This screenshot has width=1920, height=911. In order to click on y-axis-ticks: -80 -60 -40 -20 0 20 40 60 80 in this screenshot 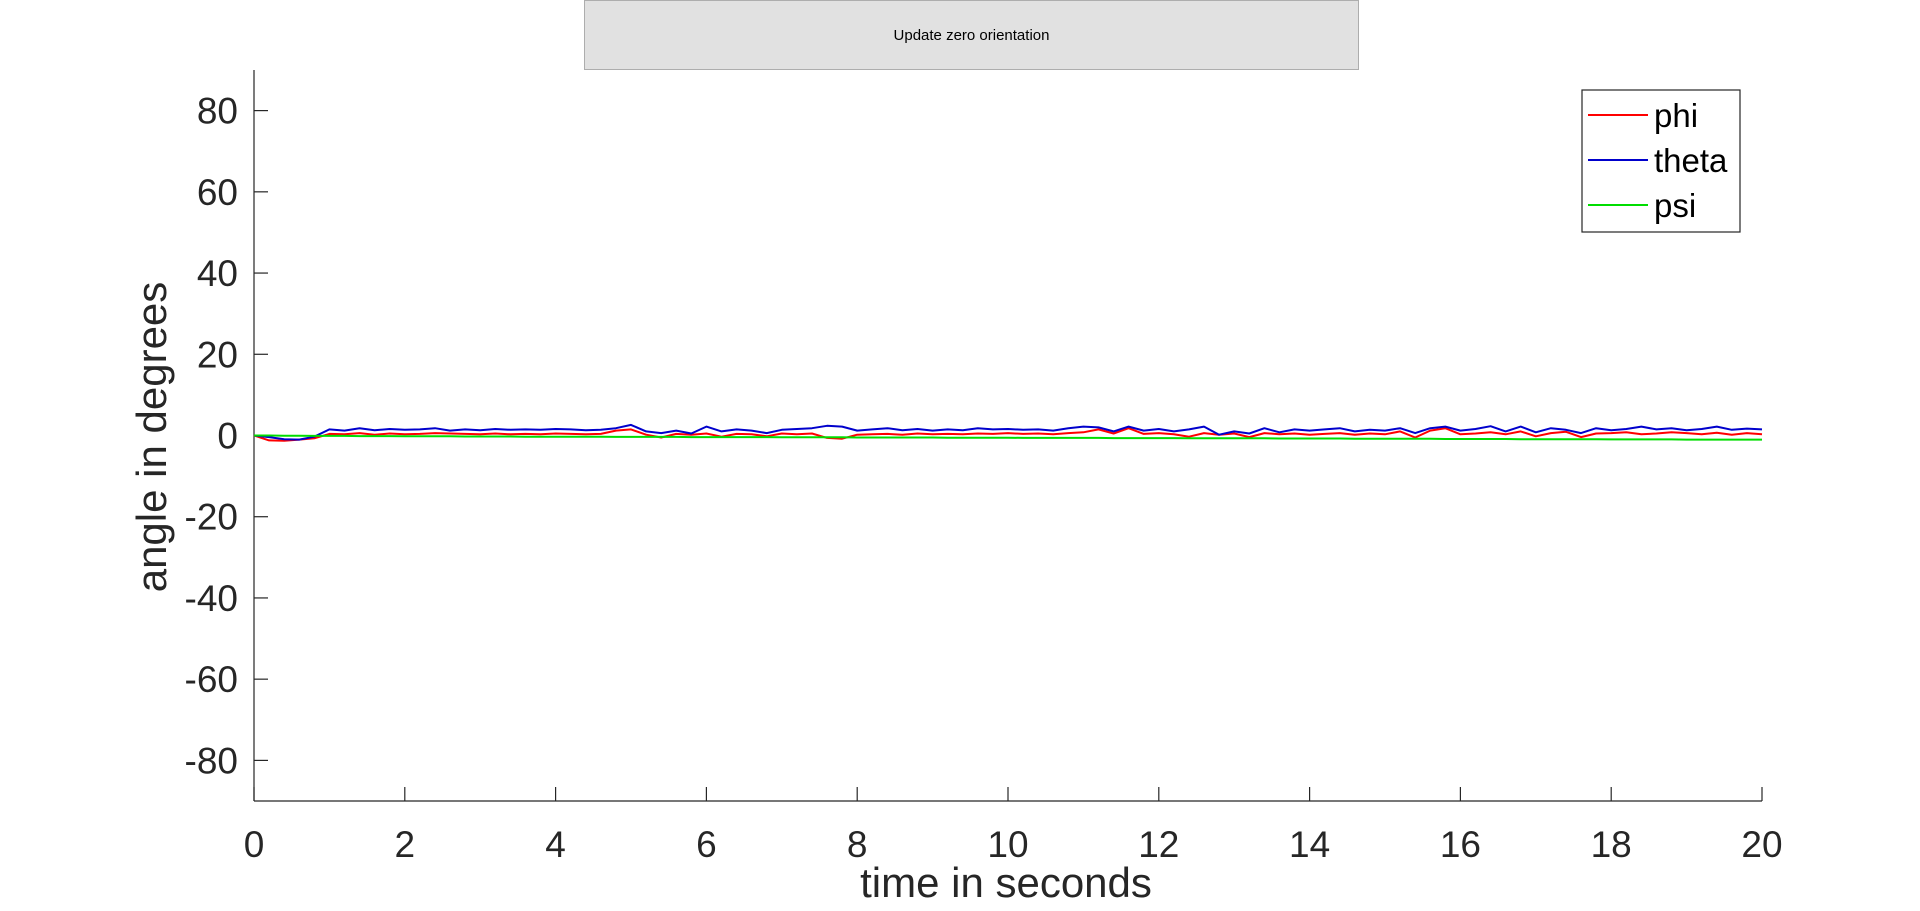, I will do `click(226, 436)`.